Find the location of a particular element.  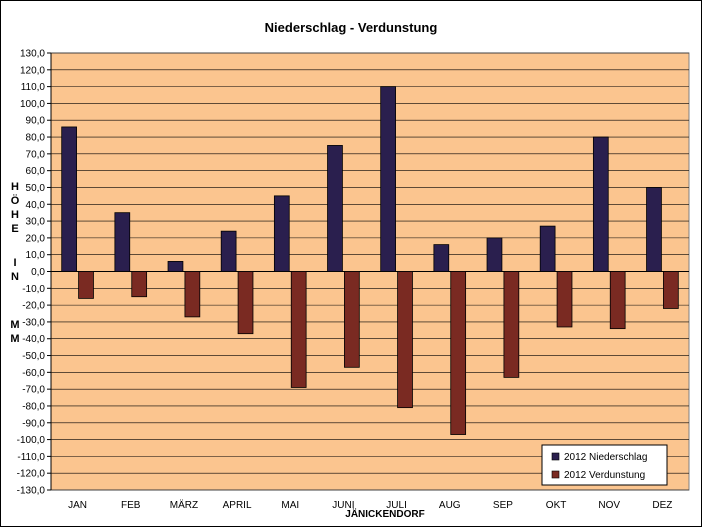

y-axis-label-glyph: Ö is located at coordinates (15, 200).